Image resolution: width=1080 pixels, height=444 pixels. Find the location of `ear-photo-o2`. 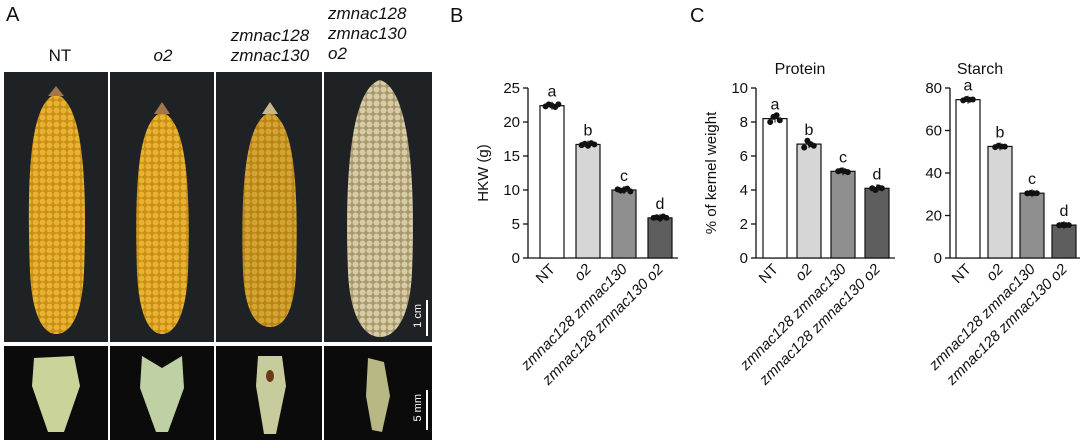

ear-photo-o2 is located at coordinates (162, 207).